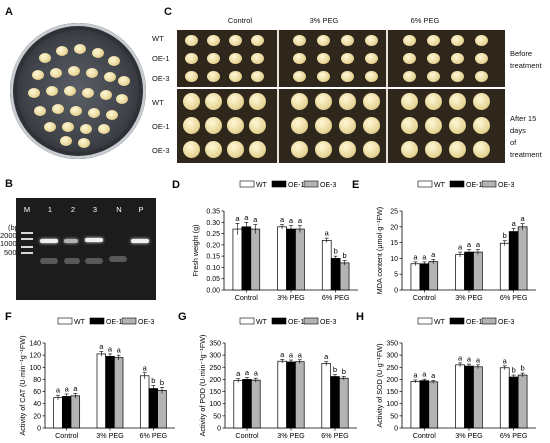 This screenshot has height=443, width=550. Describe the element at coordinates (161, 58) in the screenshot. I see `row-label-oe1-before: OE-1` at that location.